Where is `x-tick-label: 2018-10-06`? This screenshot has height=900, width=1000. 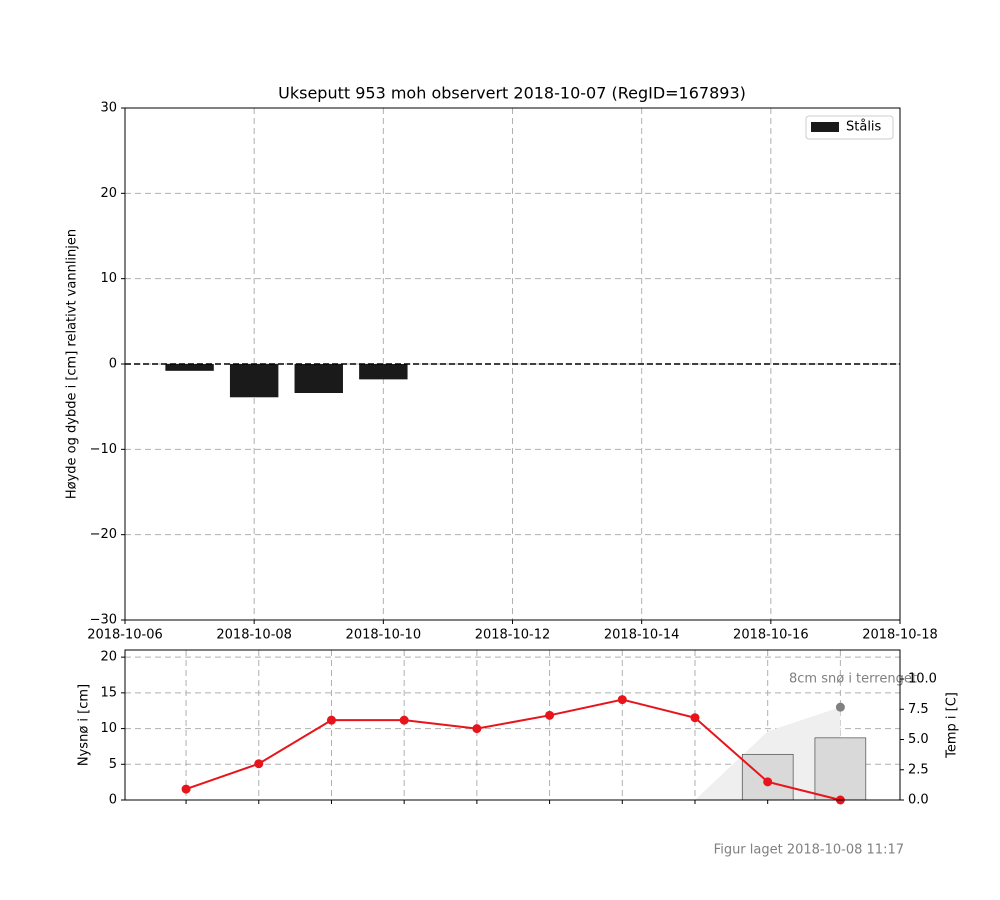 x-tick-label: 2018-10-06 is located at coordinates (125, 635).